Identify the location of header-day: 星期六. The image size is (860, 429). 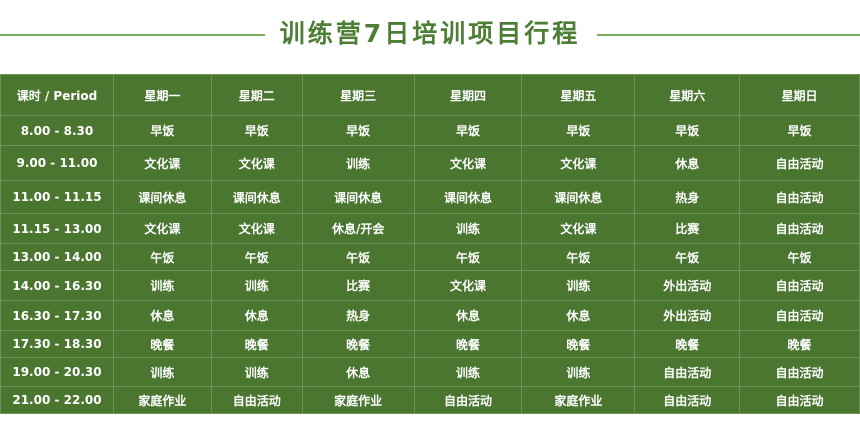
(687, 95).